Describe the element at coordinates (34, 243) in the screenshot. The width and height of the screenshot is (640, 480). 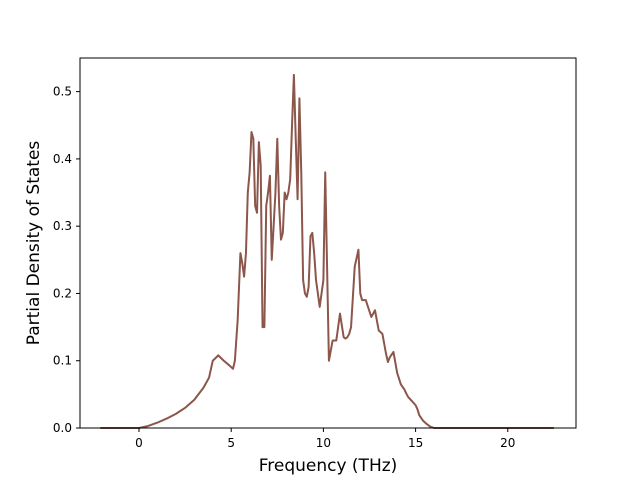
I see `y-axis-title: Partial Density of States` at that location.